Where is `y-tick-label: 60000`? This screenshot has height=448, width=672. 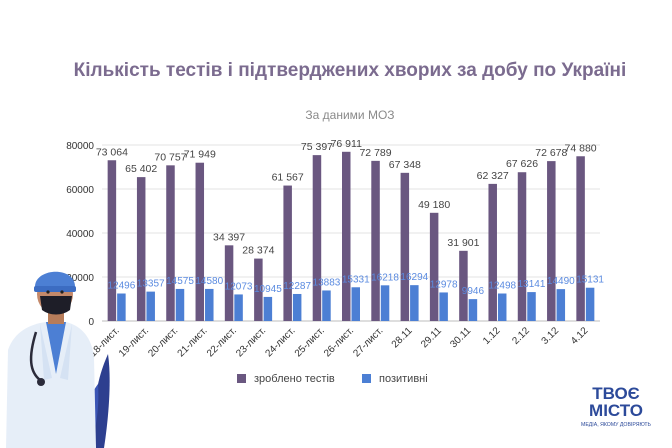
y-tick-label: 60000 is located at coordinates (80, 190).